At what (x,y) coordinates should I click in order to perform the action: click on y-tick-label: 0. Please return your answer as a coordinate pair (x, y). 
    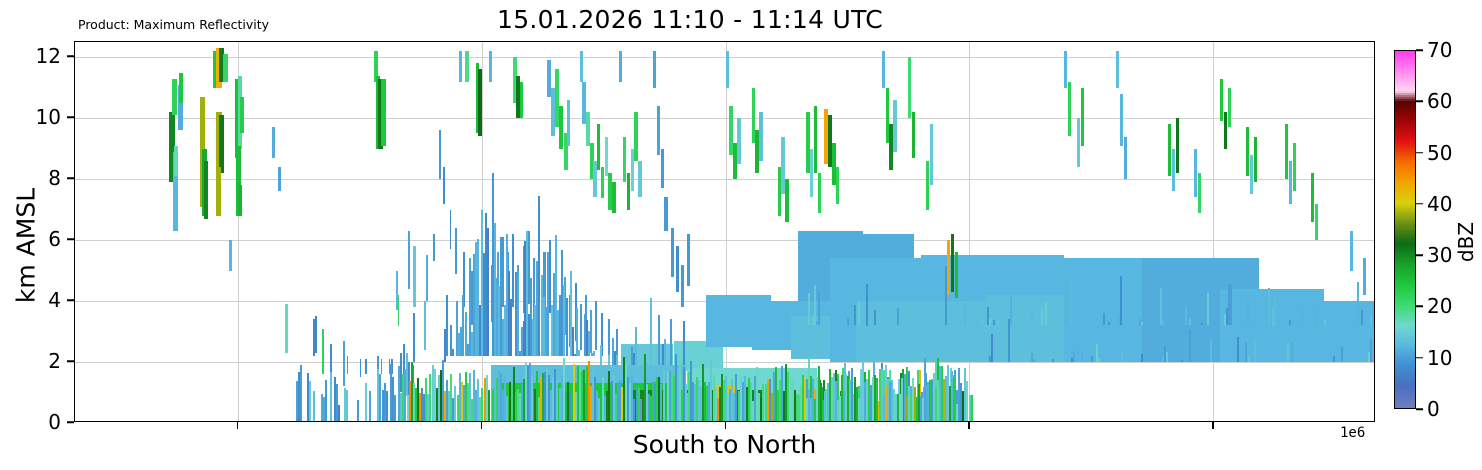
    Looking at the image, I should click on (54, 422).